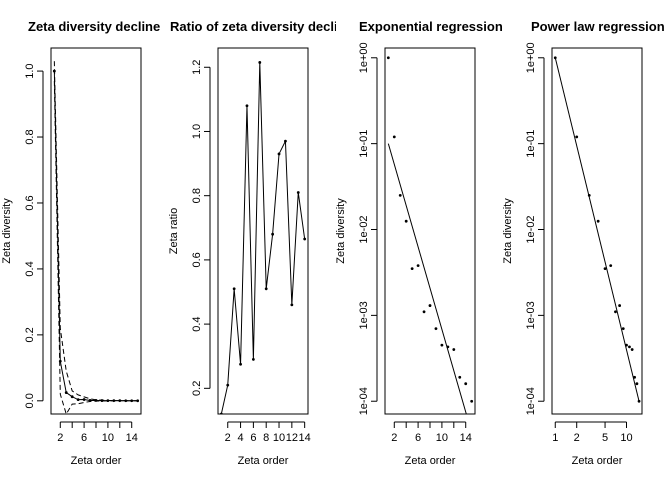 The width and height of the screenshot is (672, 480). What do you see at coordinates (30, 400) in the screenshot?
I see `y-tick-label: 0.0` at bounding box center [30, 400].